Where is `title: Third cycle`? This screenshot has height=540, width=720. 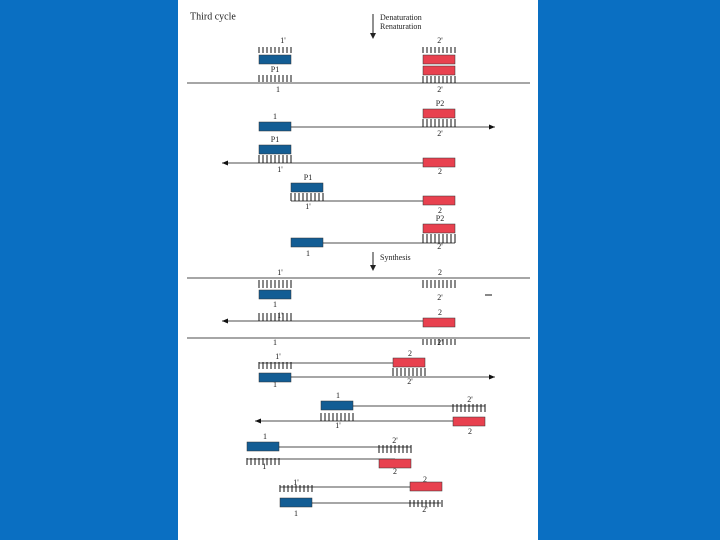 title: Third cycle is located at coordinates (213, 16).